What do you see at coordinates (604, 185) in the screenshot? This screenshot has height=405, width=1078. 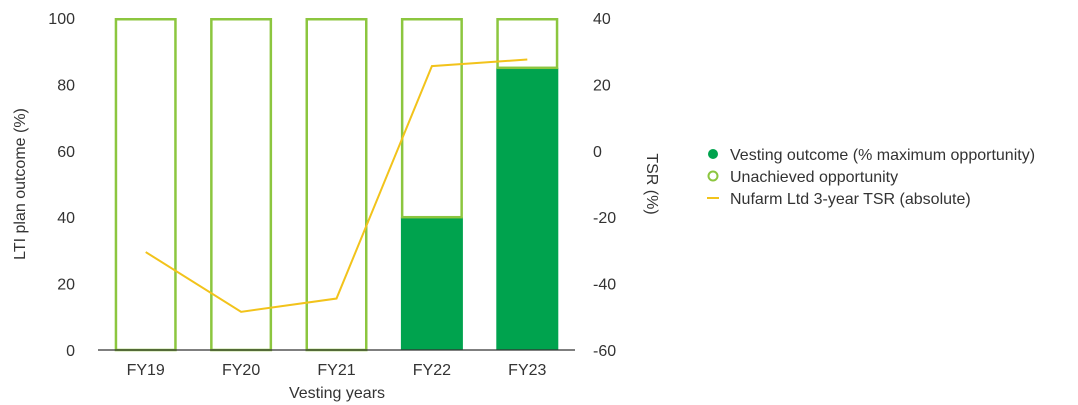 I see `y2-axis-ticks: -60 -40 -20 0 20 40` at bounding box center [604, 185].